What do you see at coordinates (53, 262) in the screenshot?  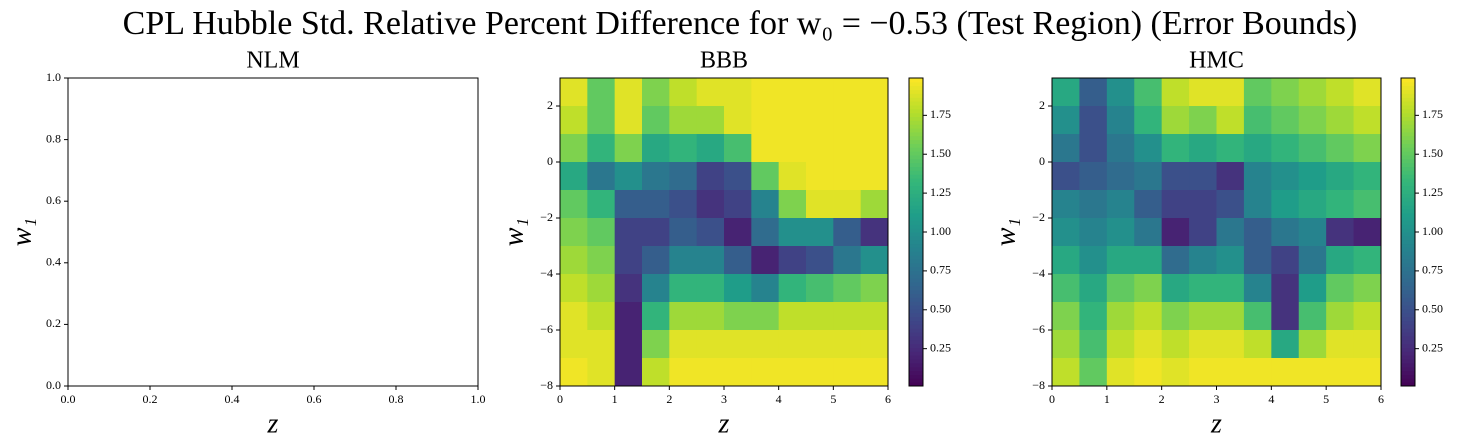 I see `y-tick-label: 0.4` at bounding box center [53, 262].